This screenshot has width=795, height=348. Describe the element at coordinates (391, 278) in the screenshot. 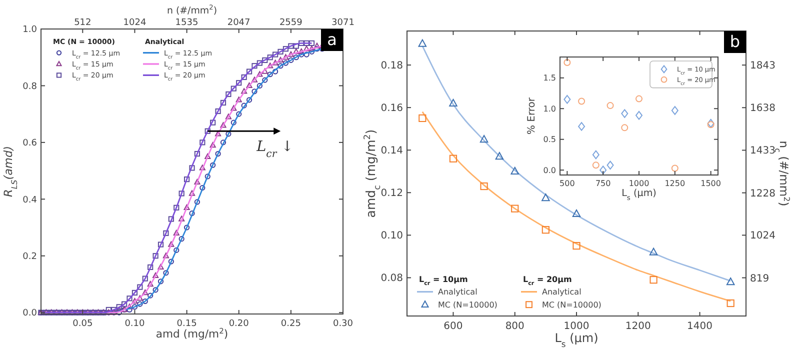

I see `y-tick-label: 0.08` at that location.